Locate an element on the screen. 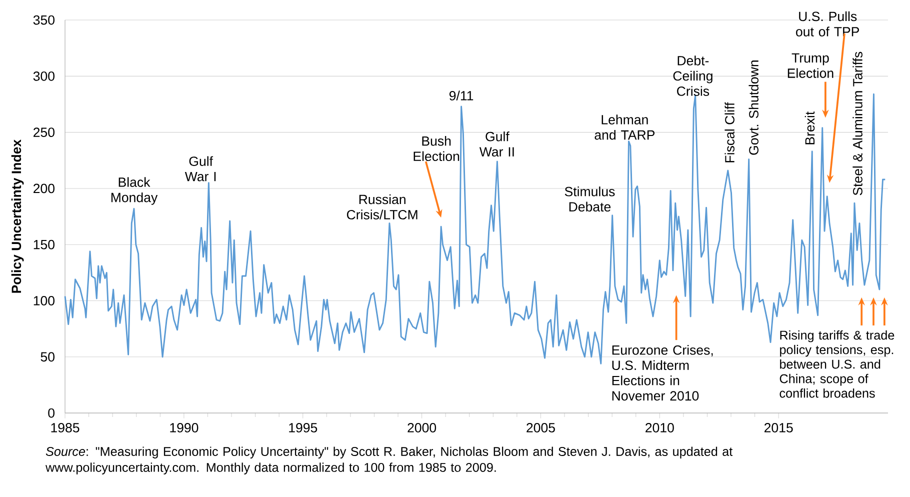  annotation: Lehman and TARP is located at coordinates (624, 127).